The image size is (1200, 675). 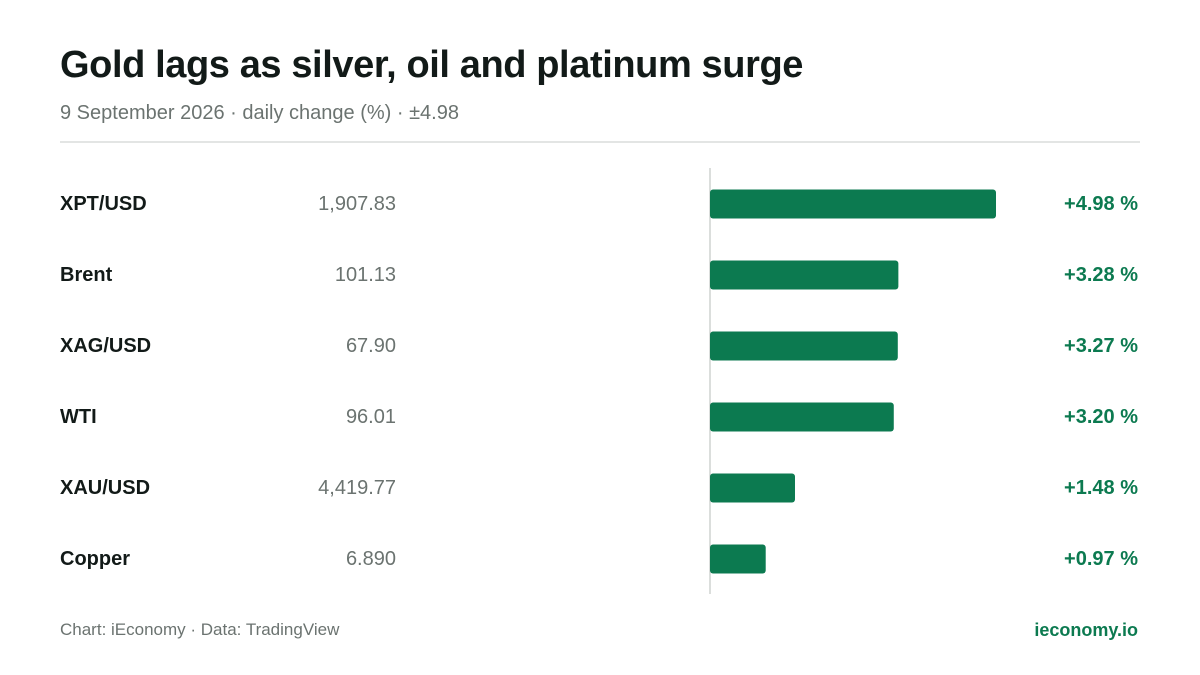 What do you see at coordinates (357, 488) in the screenshot?
I see `row-price: 4,419.77` at bounding box center [357, 488].